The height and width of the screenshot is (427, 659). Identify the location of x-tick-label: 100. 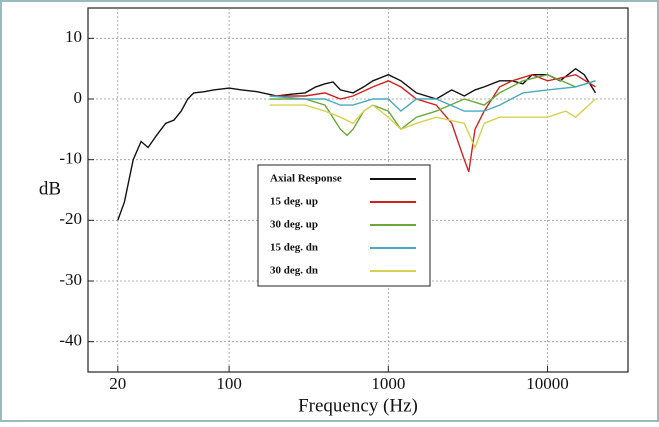
(229, 383).